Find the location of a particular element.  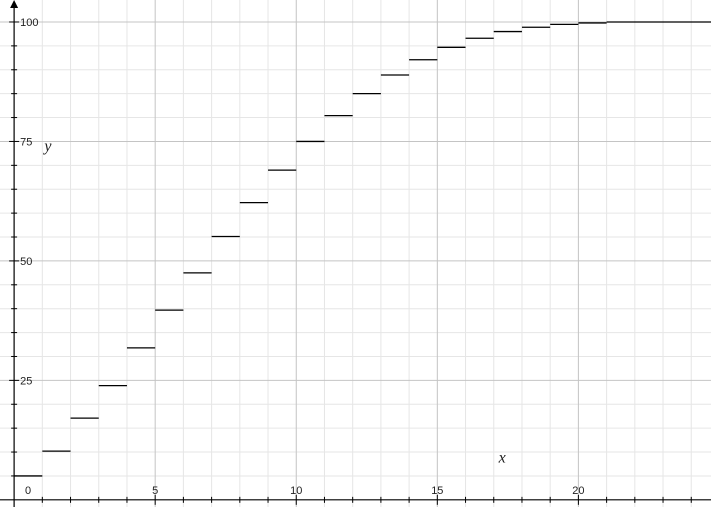

x-tick-label: 5 is located at coordinates (155, 491).